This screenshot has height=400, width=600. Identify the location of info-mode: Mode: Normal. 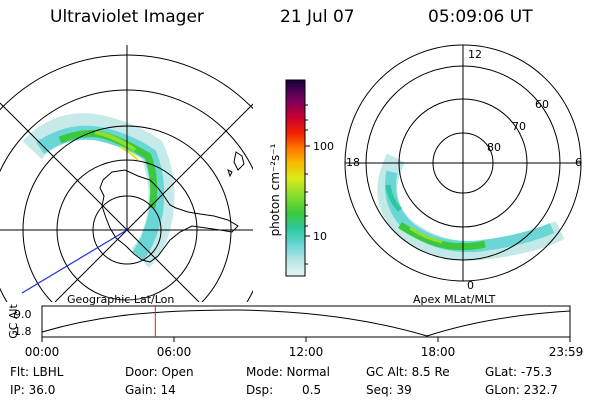
(288, 372).